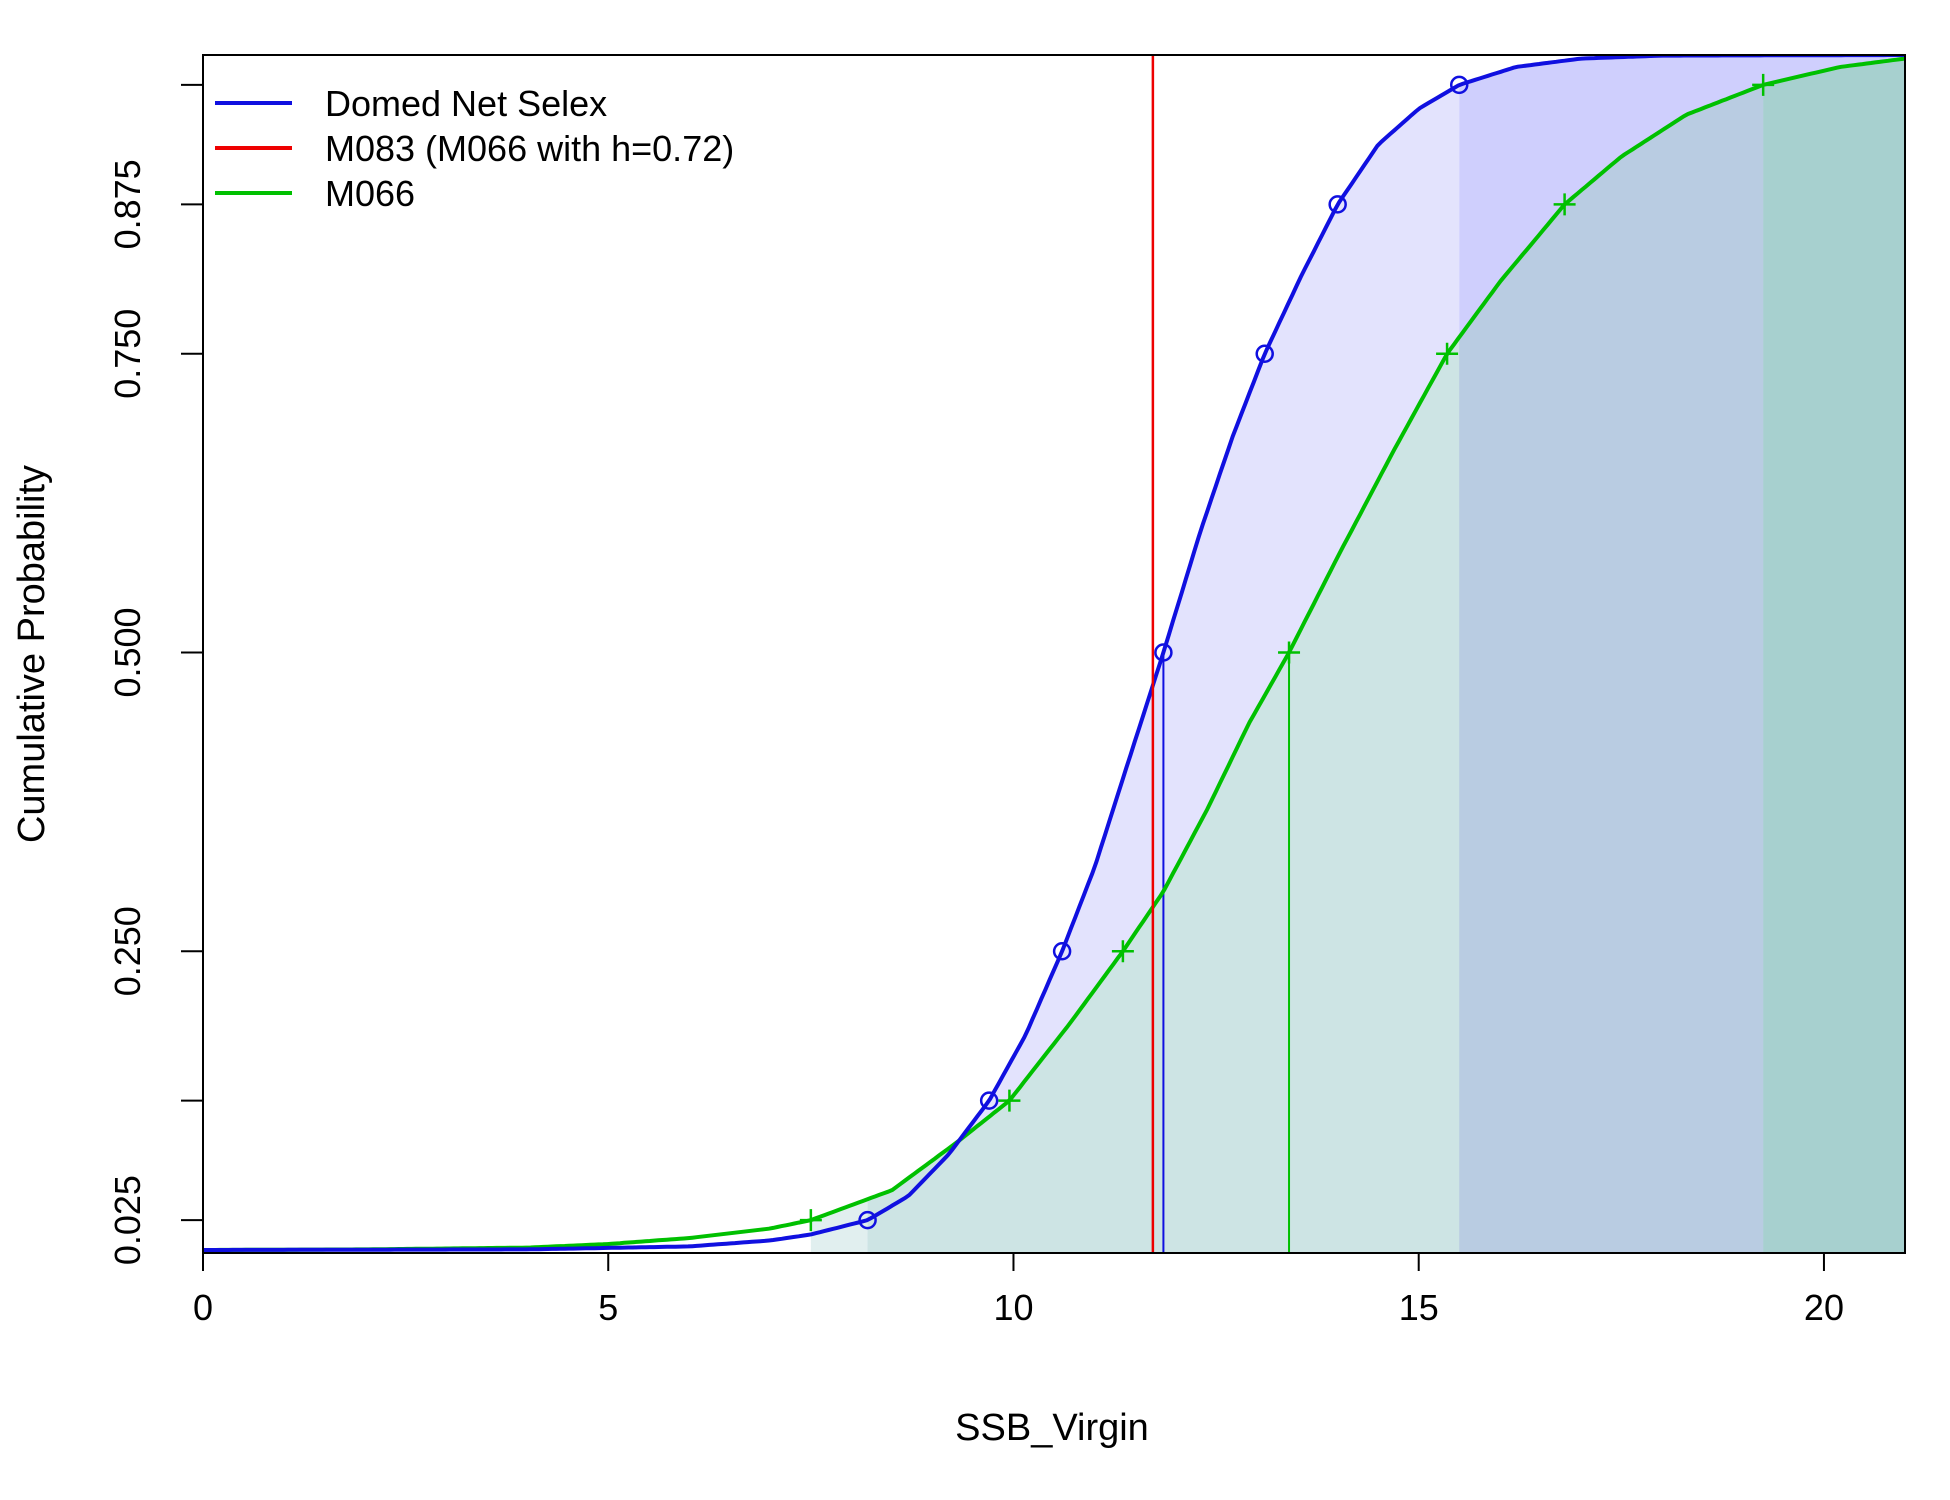 Image resolution: width=1950 pixels, height=1500 pixels. I want to click on shade-m066-tail, so click(1834, 655).